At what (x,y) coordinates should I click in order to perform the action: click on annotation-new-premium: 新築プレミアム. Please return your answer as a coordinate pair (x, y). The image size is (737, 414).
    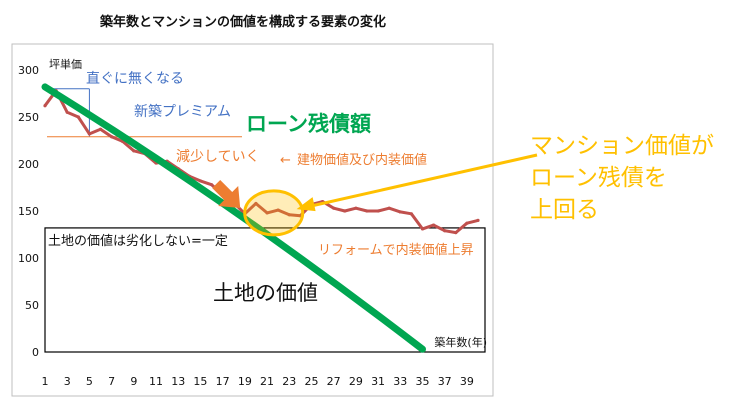
    Looking at the image, I should click on (182, 112).